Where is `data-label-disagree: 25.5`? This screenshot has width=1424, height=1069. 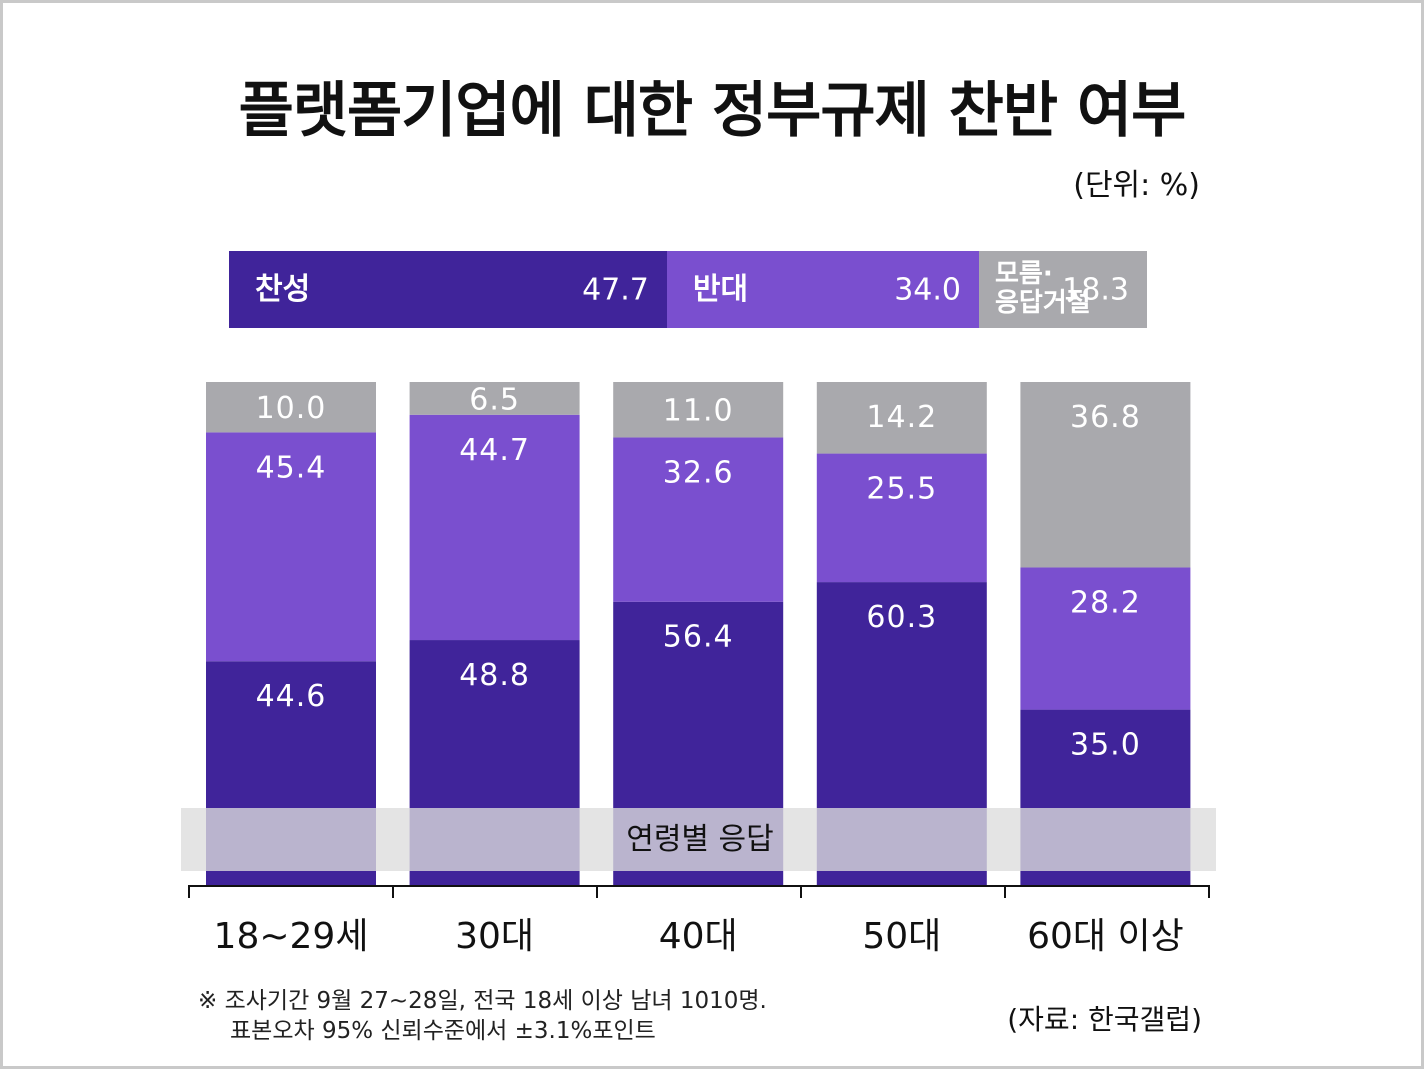
data-label-disagree: 25.5 is located at coordinates (901, 489).